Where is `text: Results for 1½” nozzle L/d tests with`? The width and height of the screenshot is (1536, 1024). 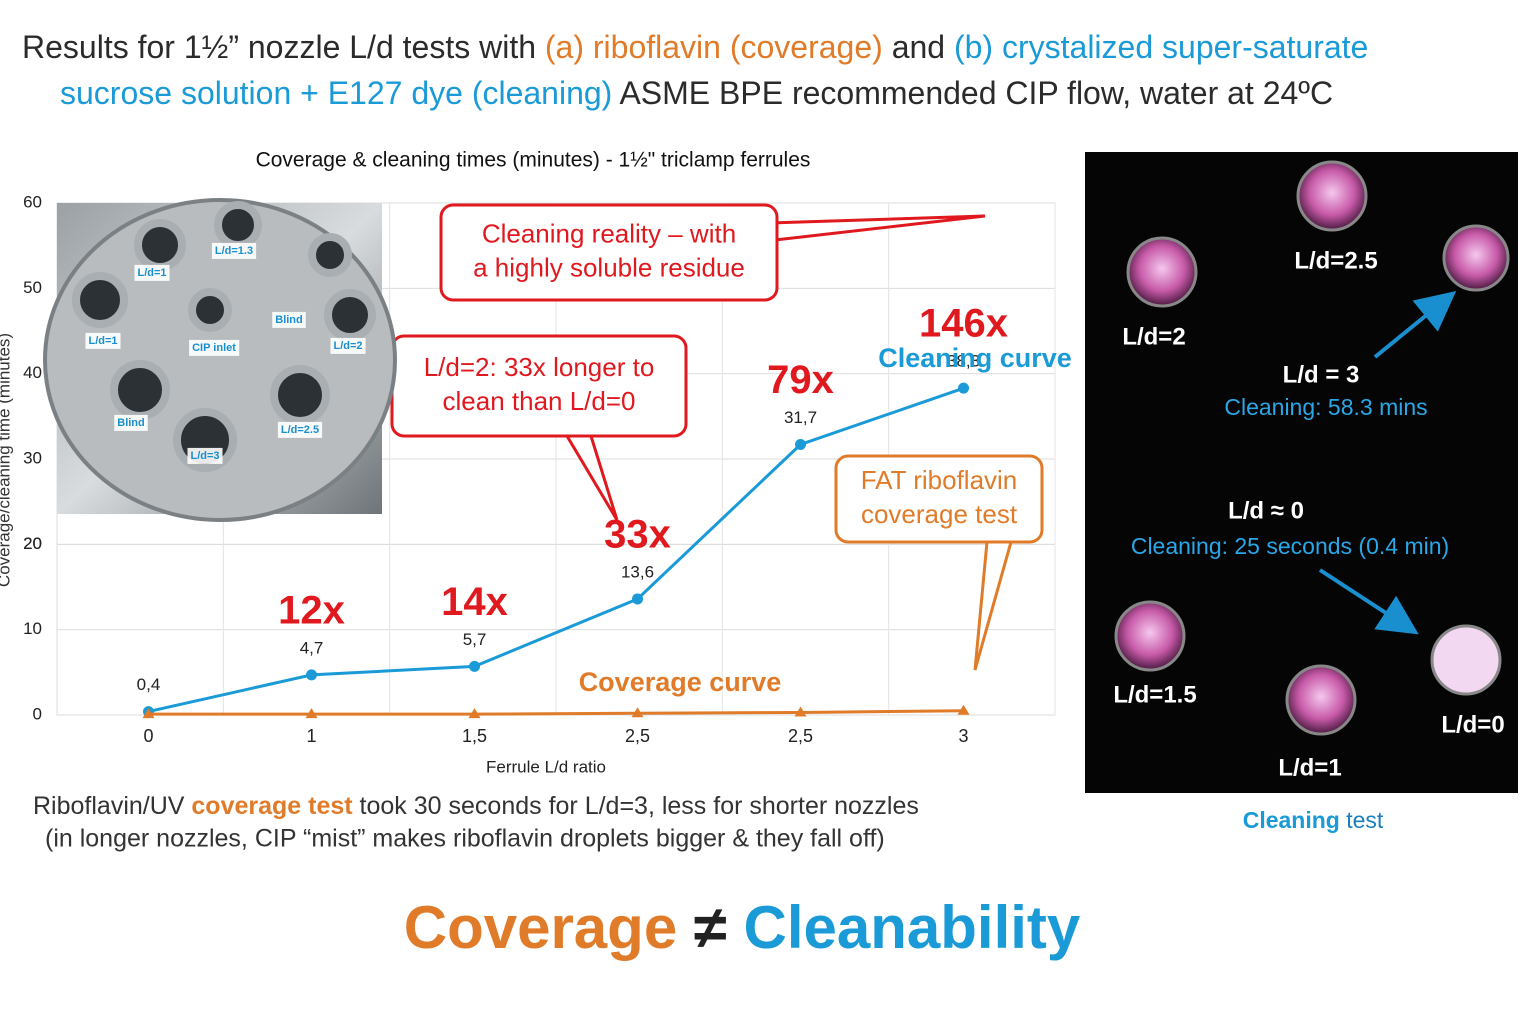 text: Results for 1½” nozzle L/d tests with is located at coordinates (283, 47).